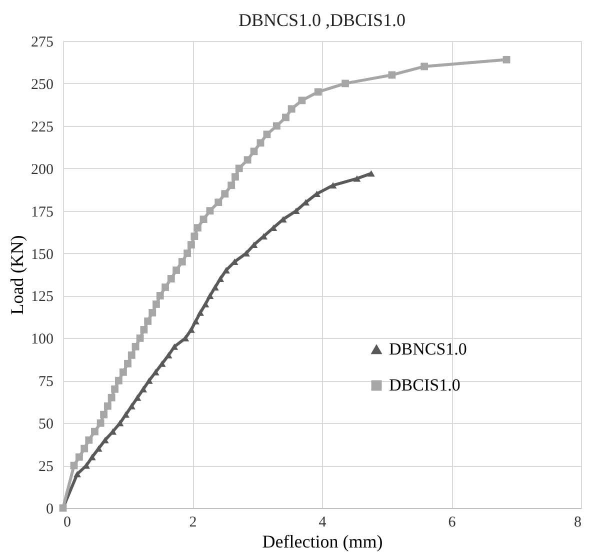  I want to click on y-tick-label: 125, so click(42, 297).